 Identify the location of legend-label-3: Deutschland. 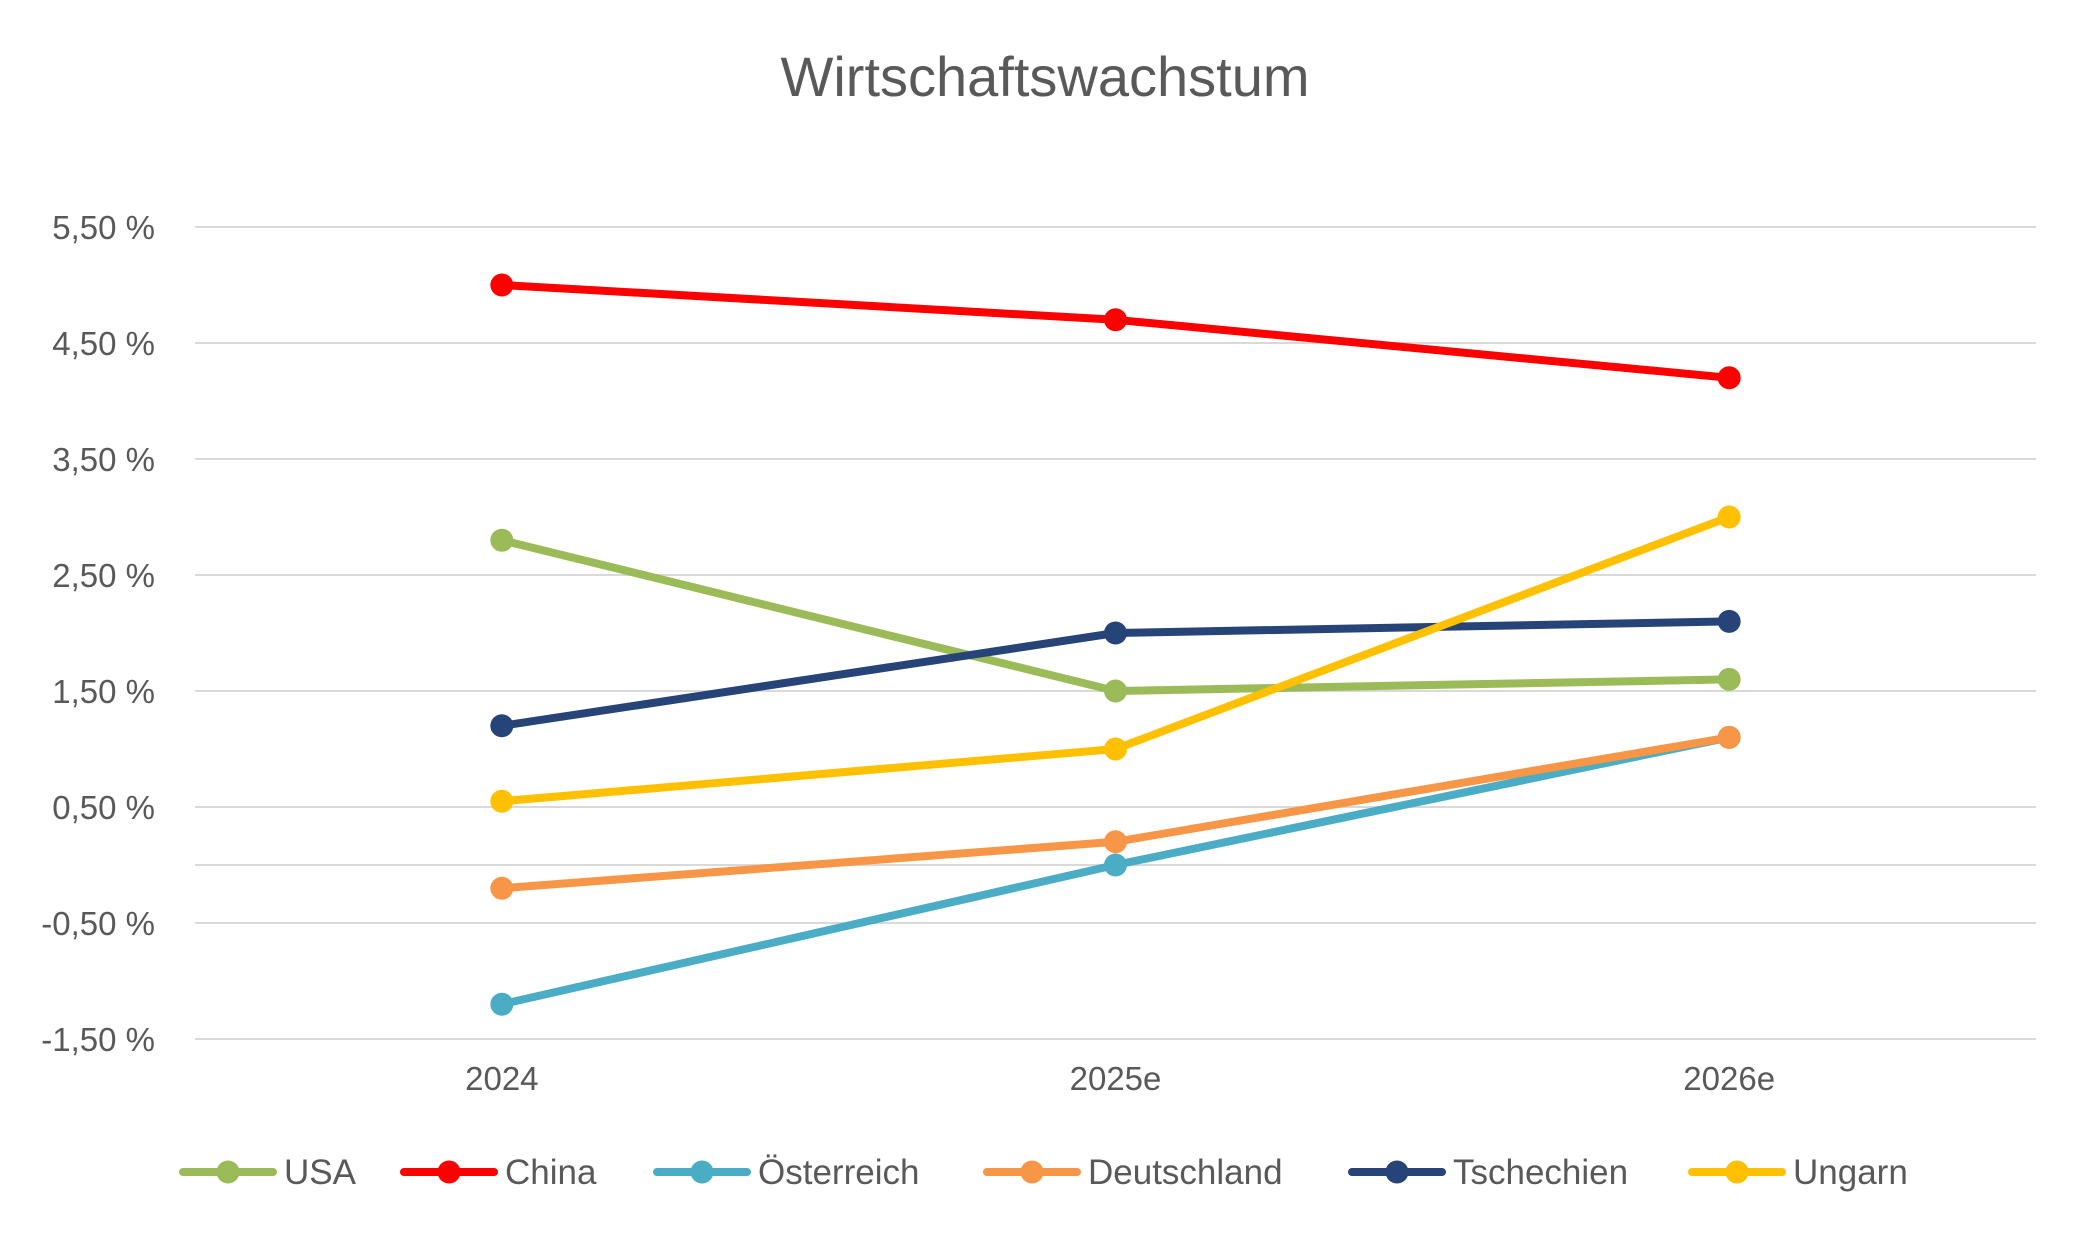
(1185, 1172).